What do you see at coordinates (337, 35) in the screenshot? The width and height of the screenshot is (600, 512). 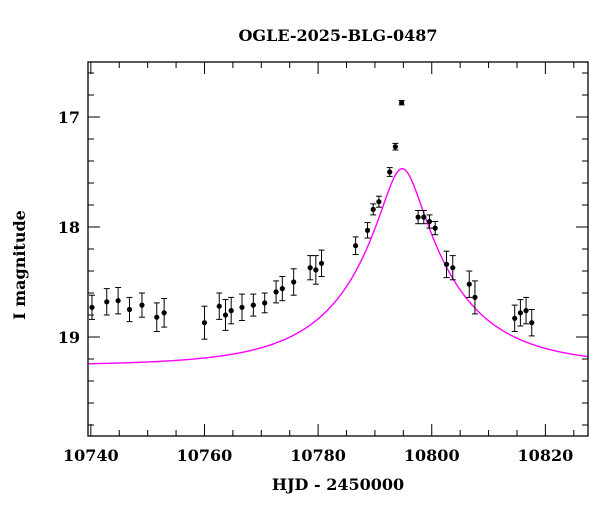 I see `chart-title: OGLE-2025-BLG-0487` at bounding box center [337, 35].